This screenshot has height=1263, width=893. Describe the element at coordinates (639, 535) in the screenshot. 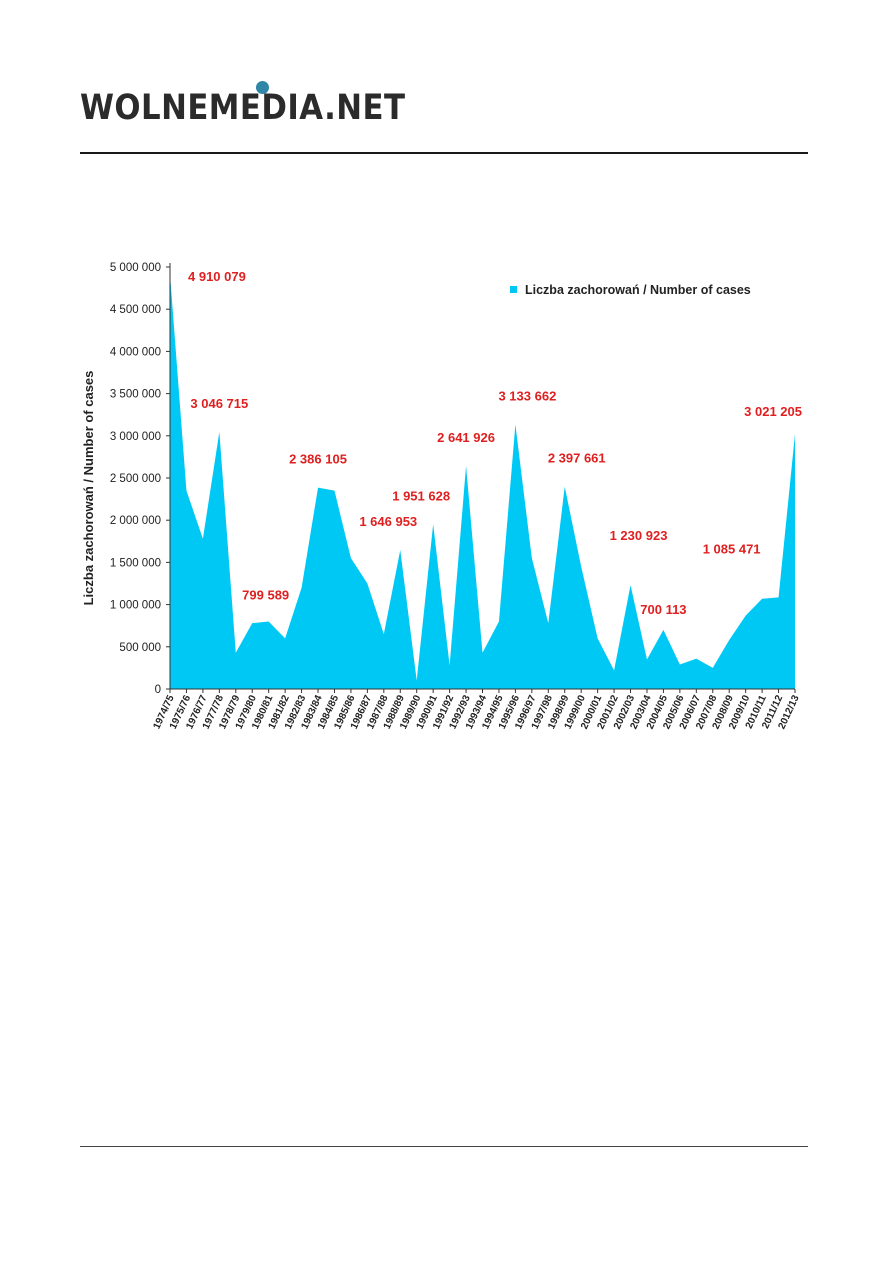

I see `data-label: 1 230 923` at that location.